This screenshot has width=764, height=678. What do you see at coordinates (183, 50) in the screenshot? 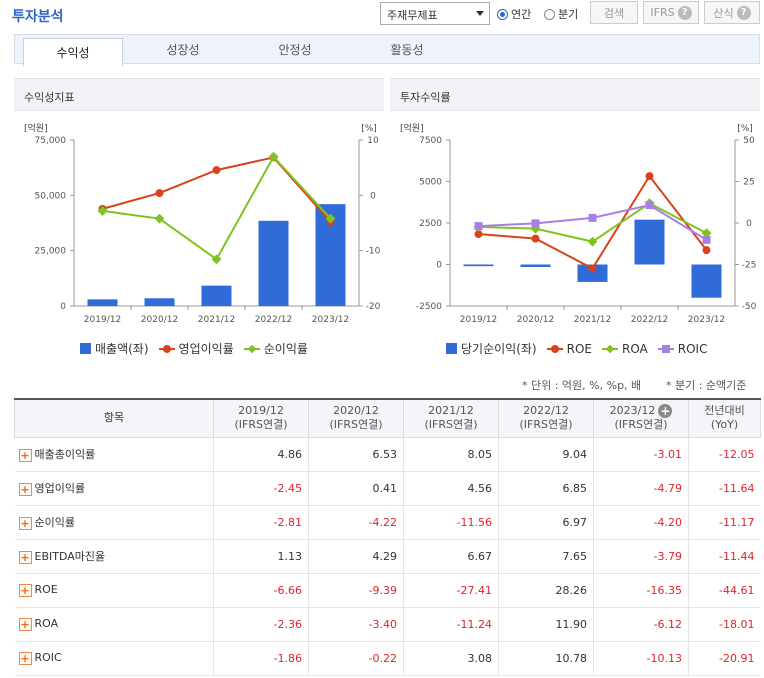
I see `tab-growth: 성장성` at bounding box center [183, 50].